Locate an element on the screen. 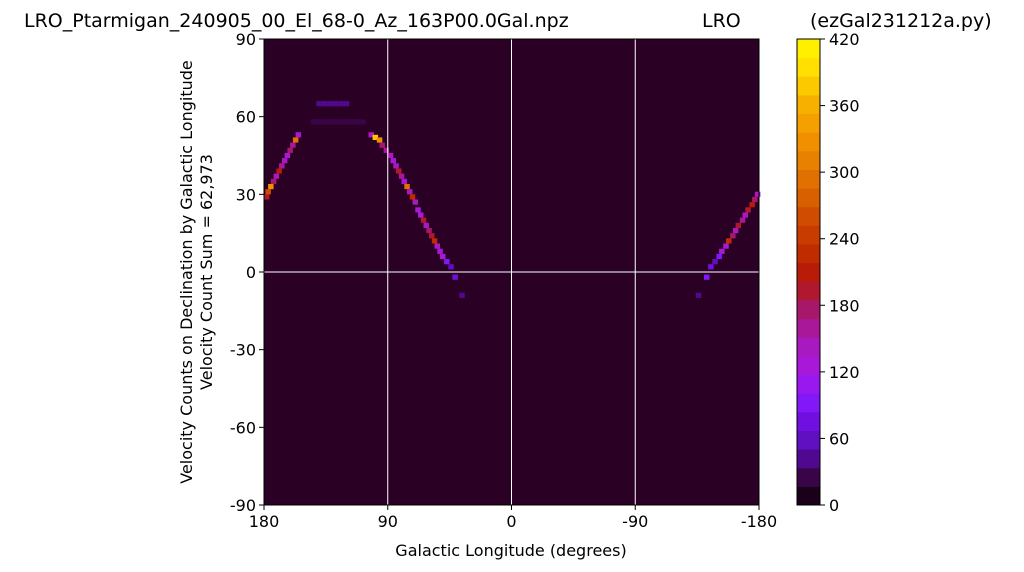 Image resolution: width=1024 pixels, height=572 pixels. title-script: (ezGal231212a.py) is located at coordinates (901, 21).